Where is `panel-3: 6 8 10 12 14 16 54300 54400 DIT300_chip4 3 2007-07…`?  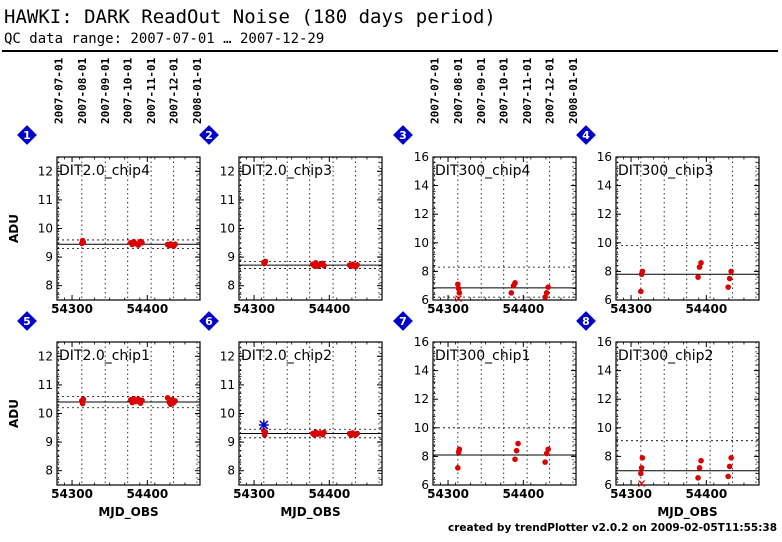 panel-3: 6 8 10 12 14 16 54300 54400 DIT300_chip4 3 2007-07… is located at coordinates (486, 186).